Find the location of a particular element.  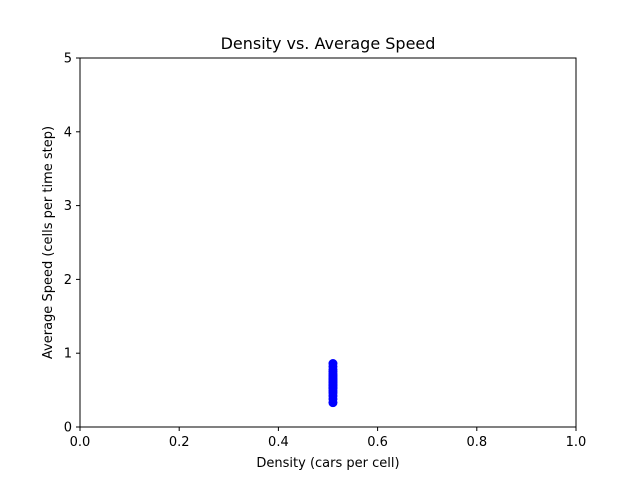

data-points is located at coordinates (333, 383).